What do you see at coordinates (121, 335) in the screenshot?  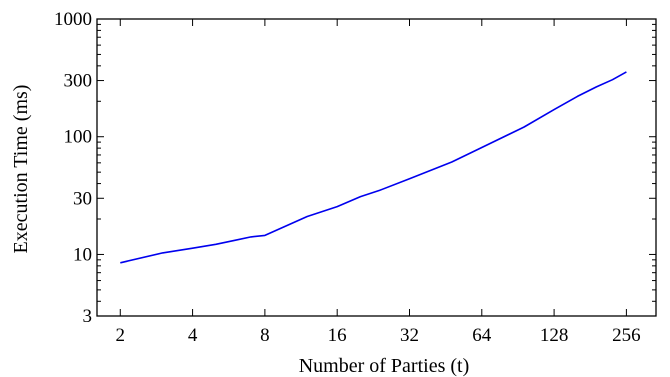 I see `x-tick-label: 2` at bounding box center [121, 335].